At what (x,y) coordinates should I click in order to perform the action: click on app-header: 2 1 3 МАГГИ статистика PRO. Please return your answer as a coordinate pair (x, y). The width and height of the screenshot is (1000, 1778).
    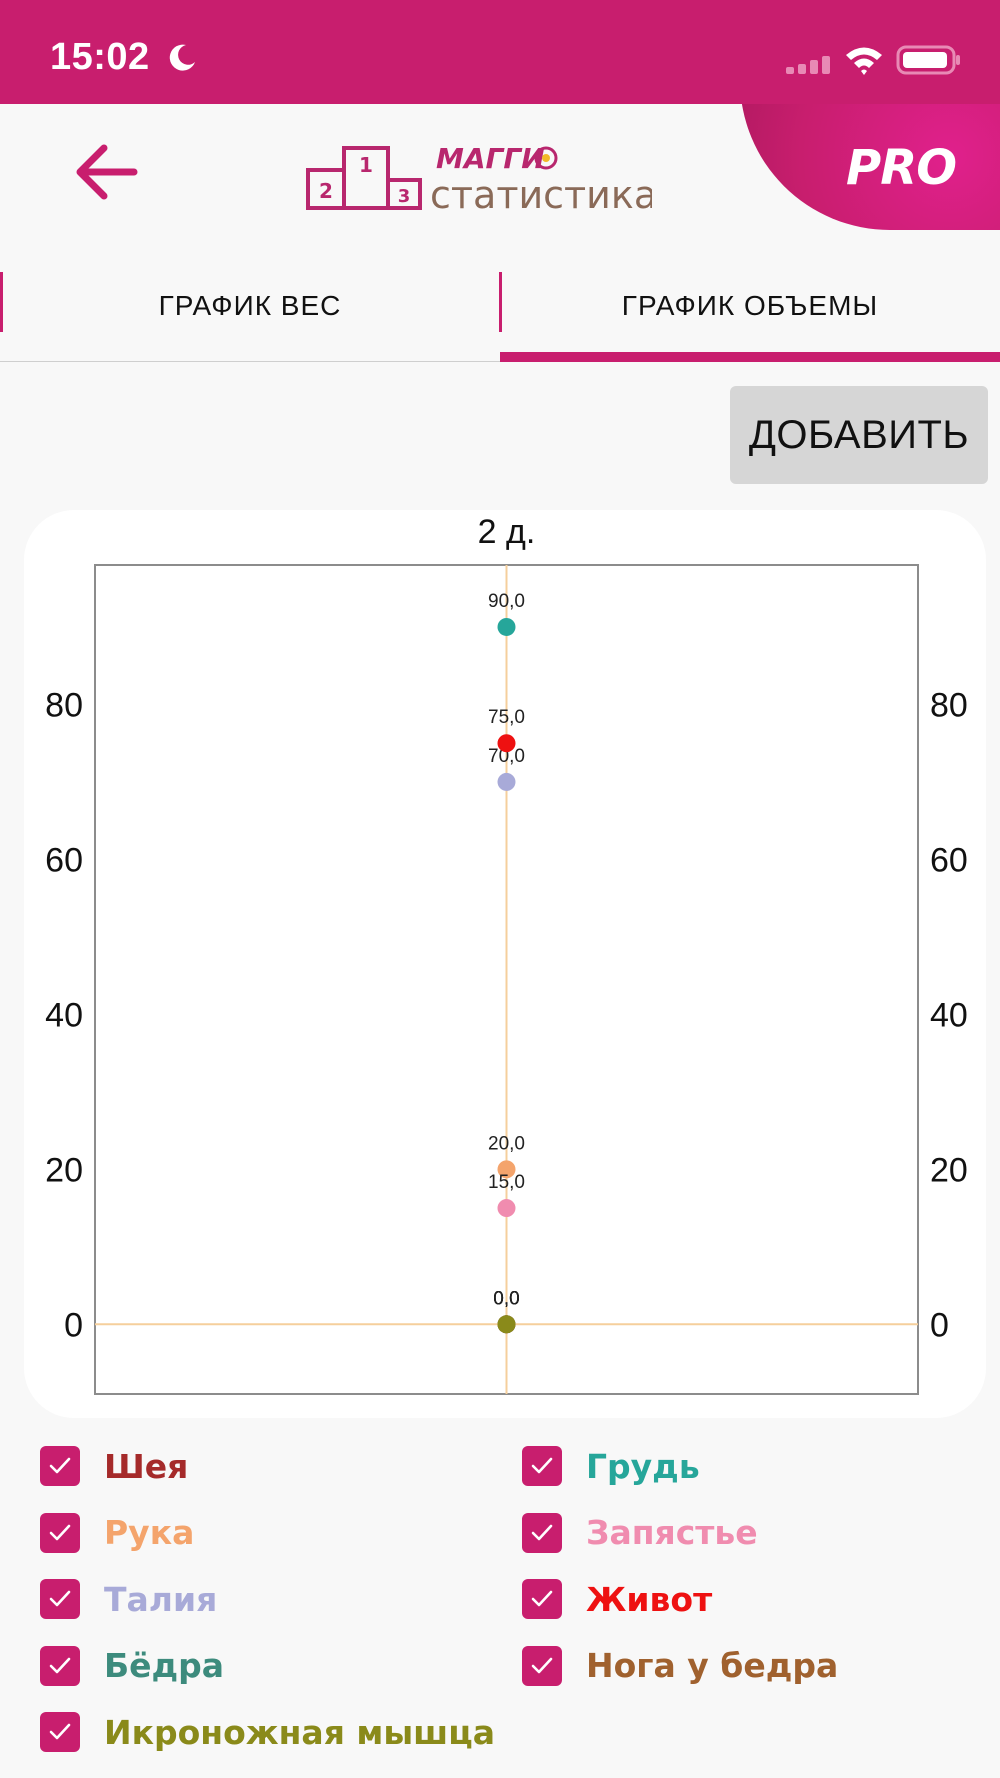
    Looking at the image, I should click on (500, 177).